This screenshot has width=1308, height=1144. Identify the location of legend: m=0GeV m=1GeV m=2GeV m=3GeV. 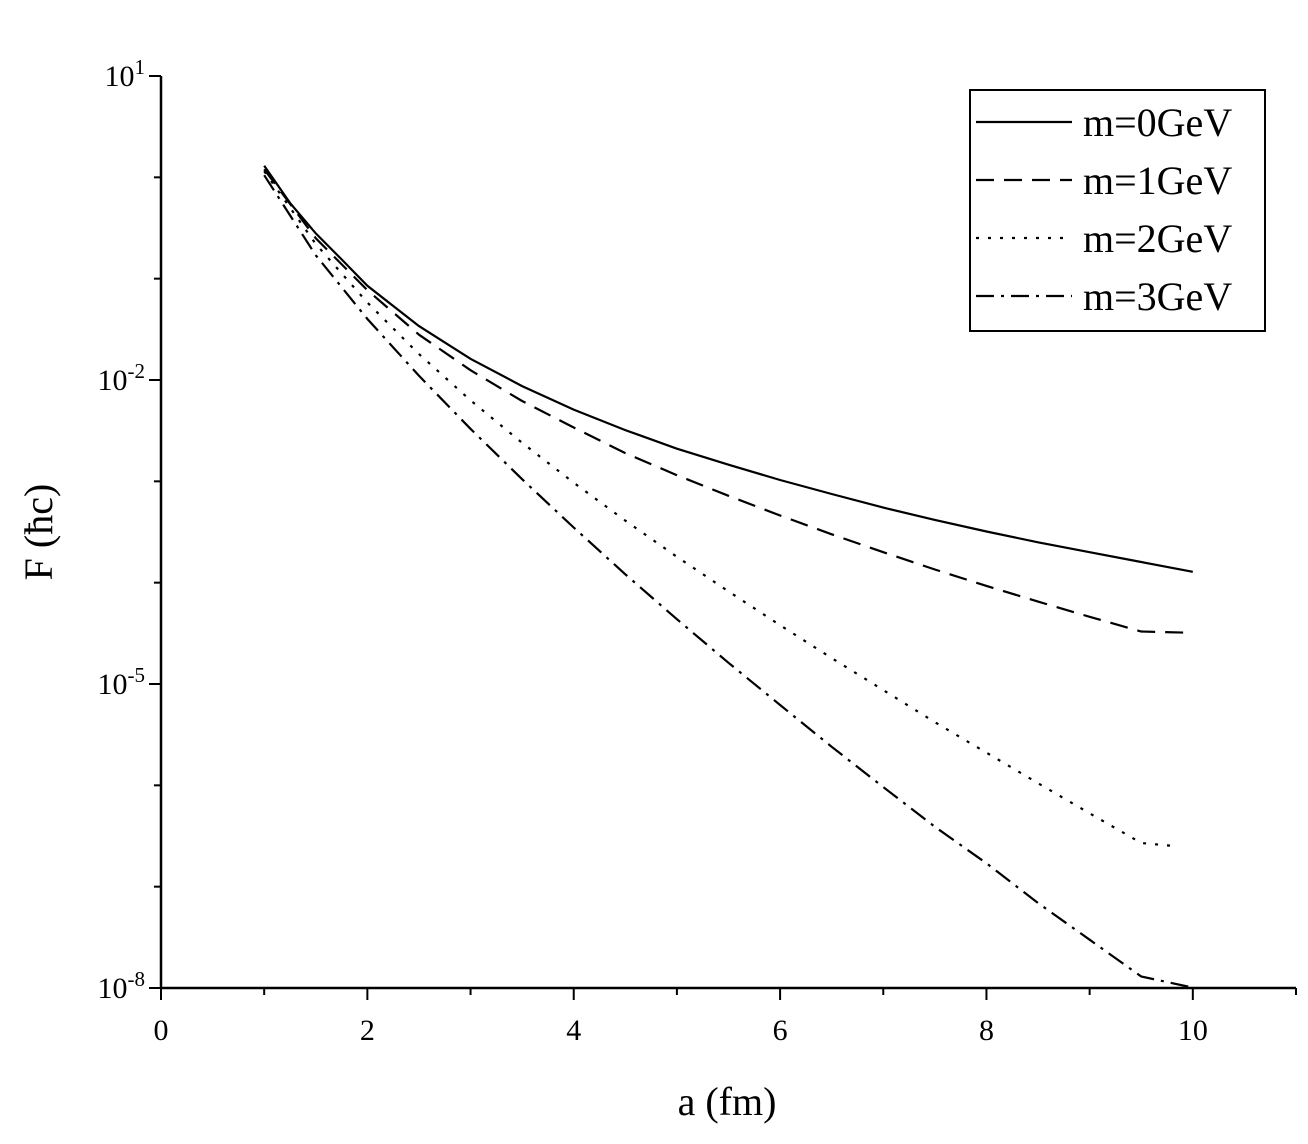
(1117, 210).